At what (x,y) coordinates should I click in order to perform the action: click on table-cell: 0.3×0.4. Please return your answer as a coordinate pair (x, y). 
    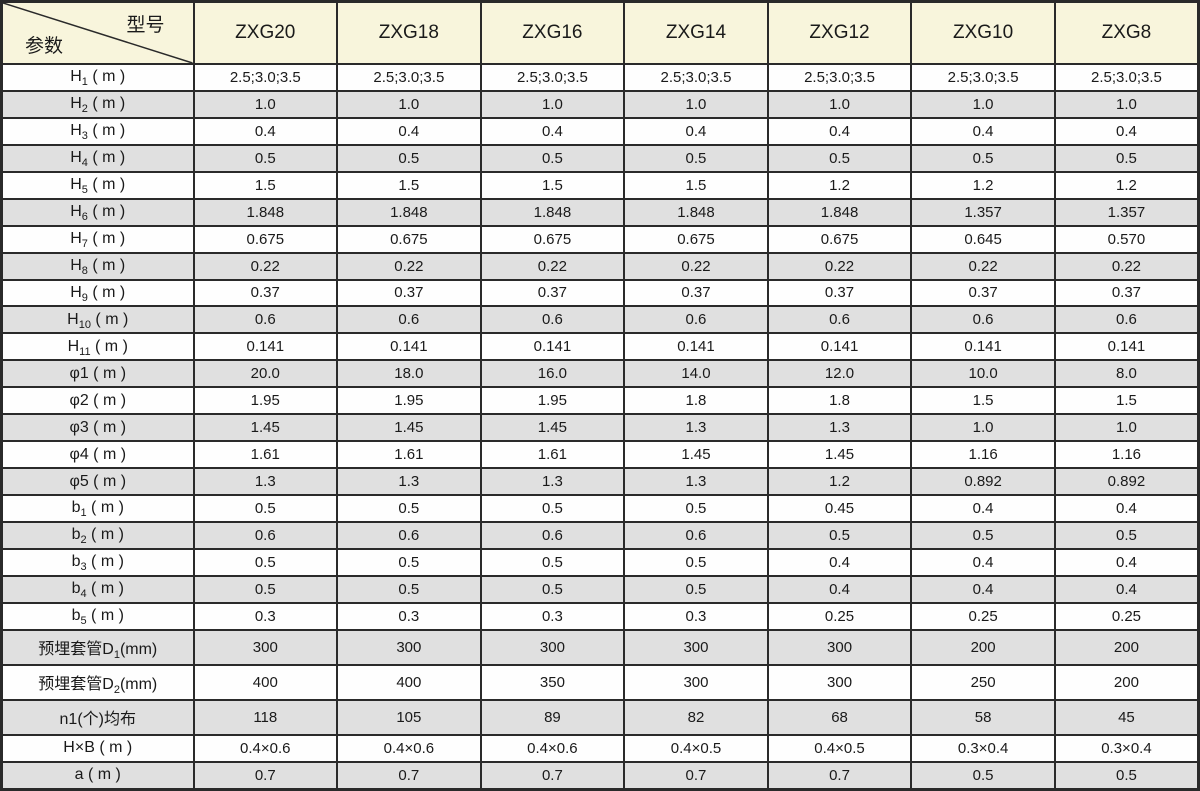
    Looking at the image, I should click on (1126, 748).